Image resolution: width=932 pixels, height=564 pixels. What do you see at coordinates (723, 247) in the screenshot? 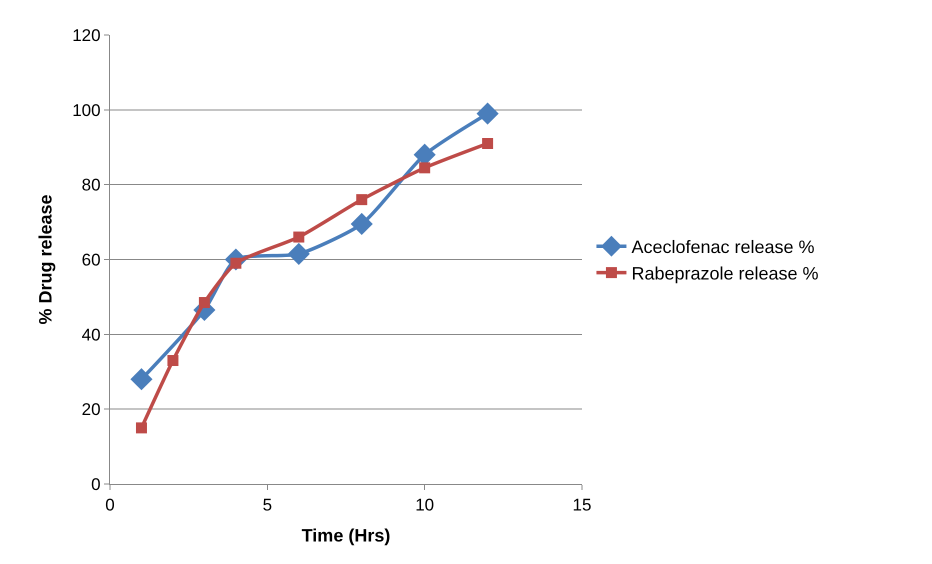
I see `legend-label: Aceclofenac release %` at bounding box center [723, 247].